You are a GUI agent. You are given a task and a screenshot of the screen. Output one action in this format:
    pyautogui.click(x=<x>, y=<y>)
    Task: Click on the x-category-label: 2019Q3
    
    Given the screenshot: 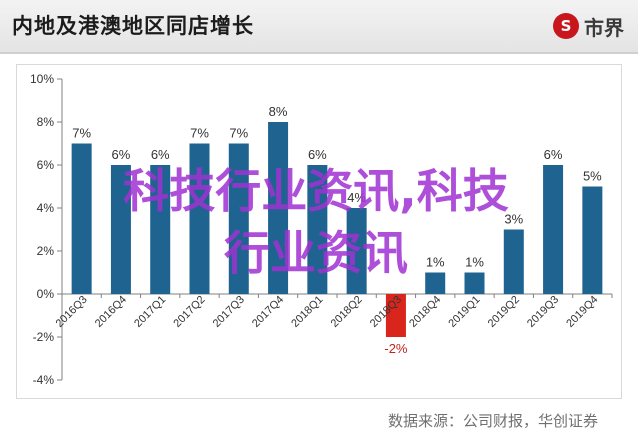 What is the action you would take?
    pyautogui.click(x=543, y=312)
    